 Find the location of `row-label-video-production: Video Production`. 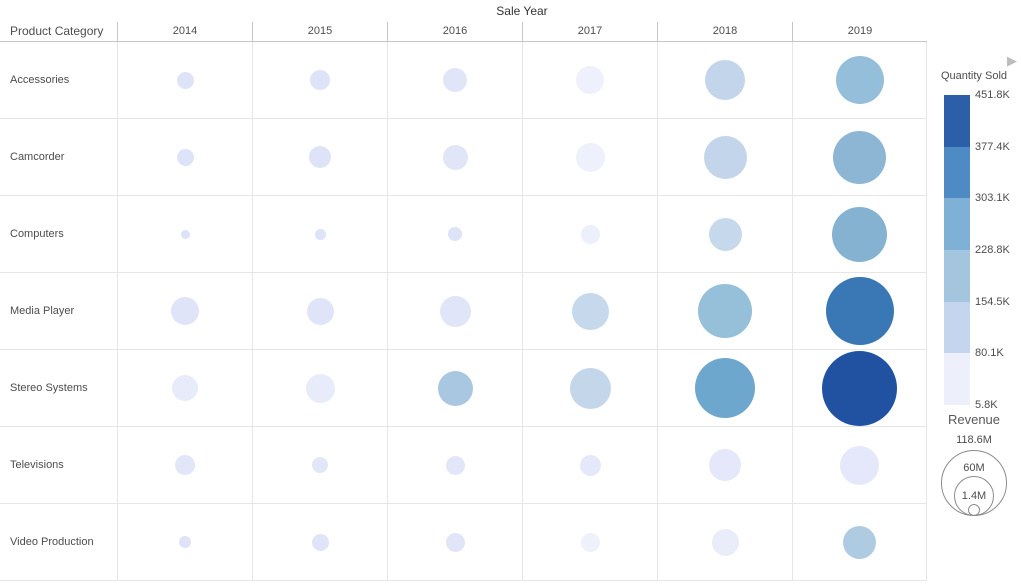

row-label-video-production: Video Production is located at coordinates (52, 542).